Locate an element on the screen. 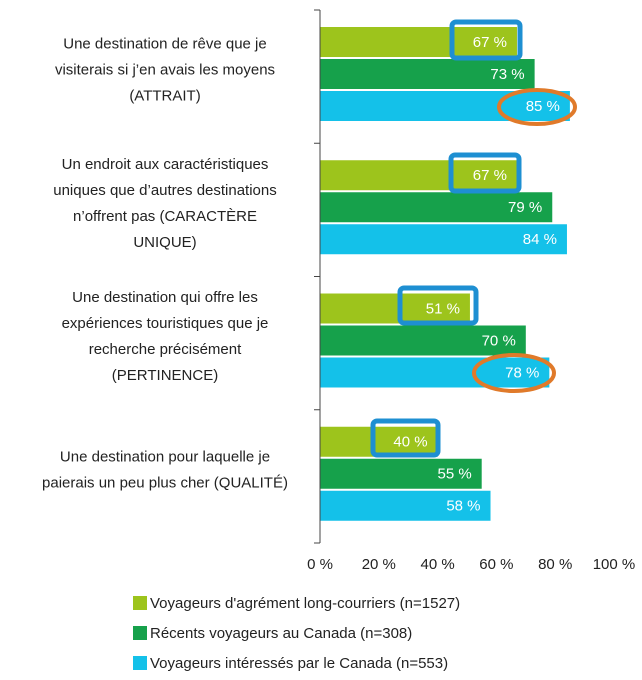  value-label: 85 % is located at coordinates (543, 106).